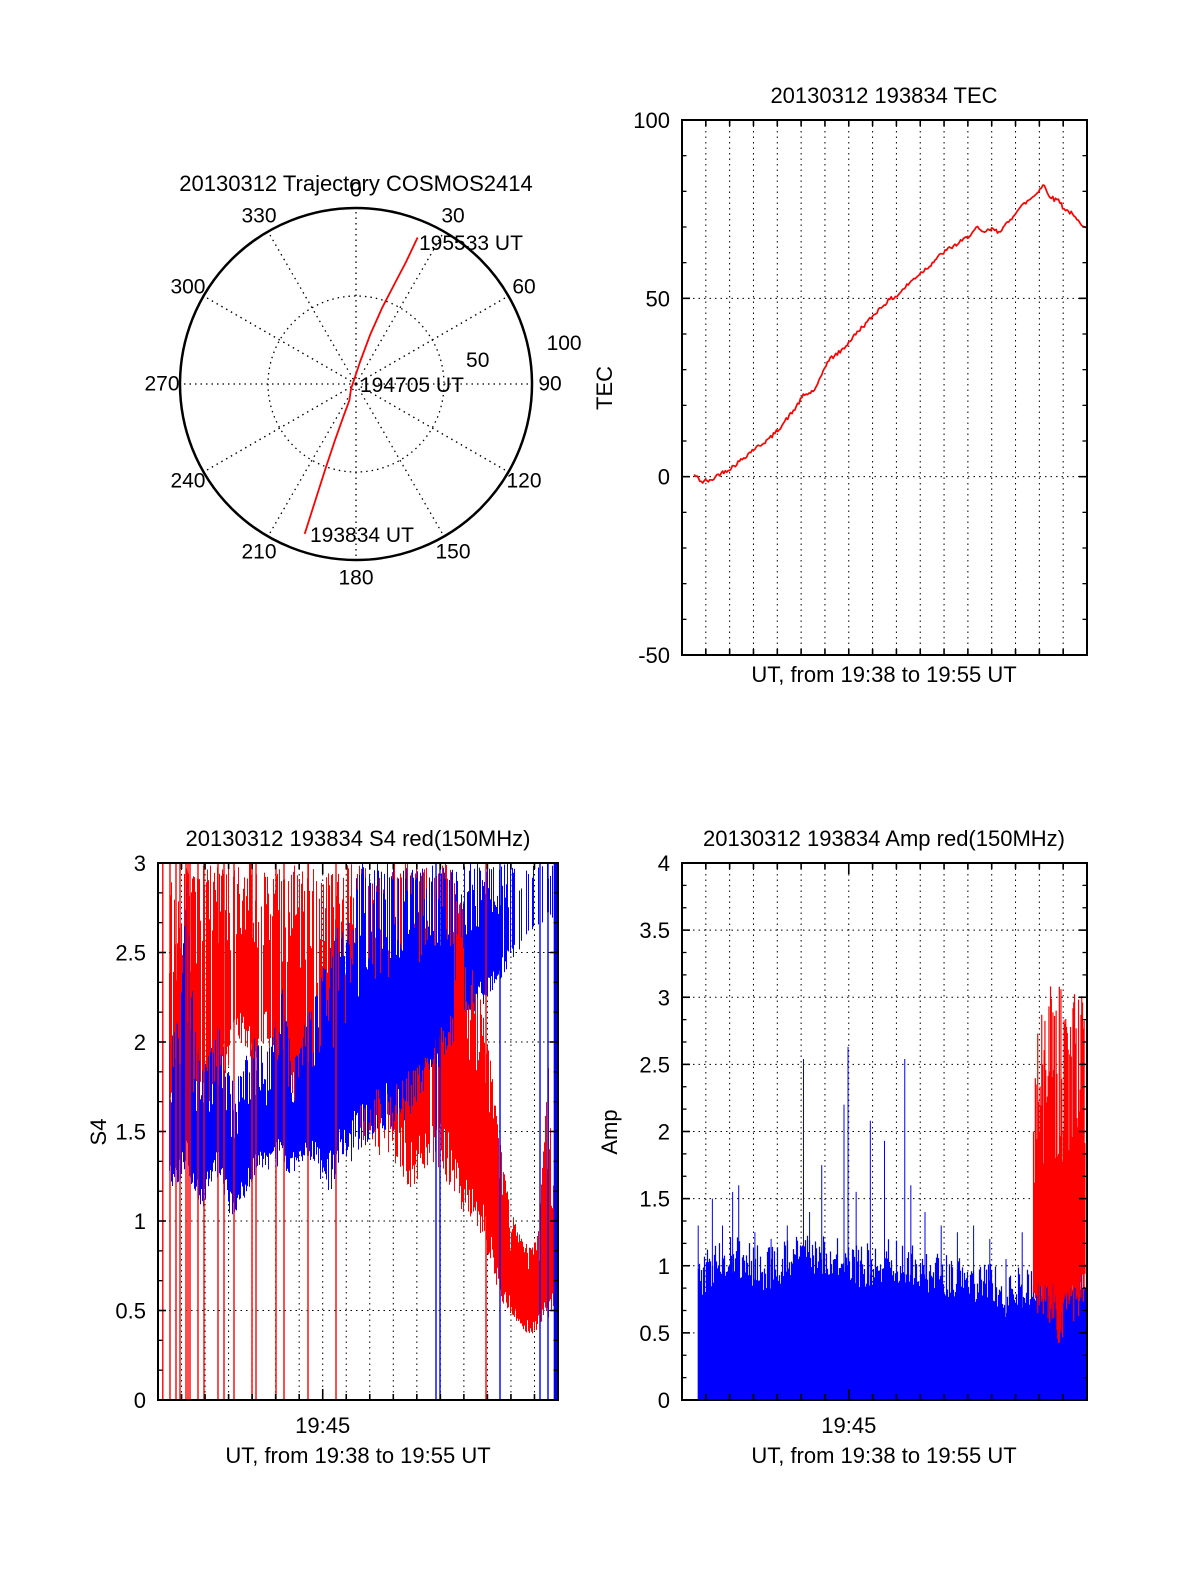 Image resolution: width=1200 pixels, height=1575 pixels. I want to click on polar-azimuth-label: 240, so click(187, 481).